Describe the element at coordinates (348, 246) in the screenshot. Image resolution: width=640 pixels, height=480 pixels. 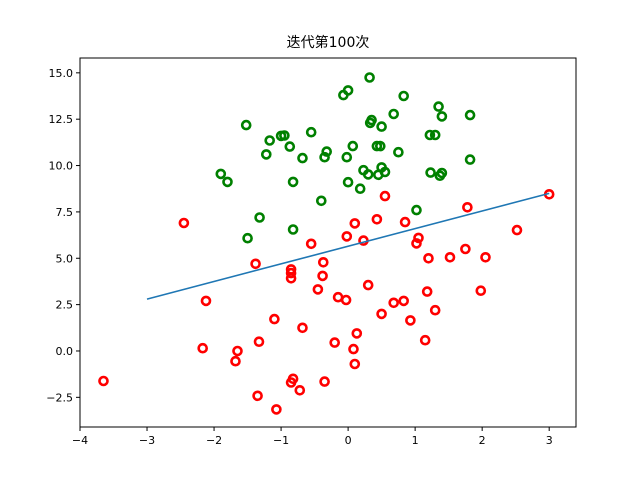
I see `decision-boundary-line` at that location.